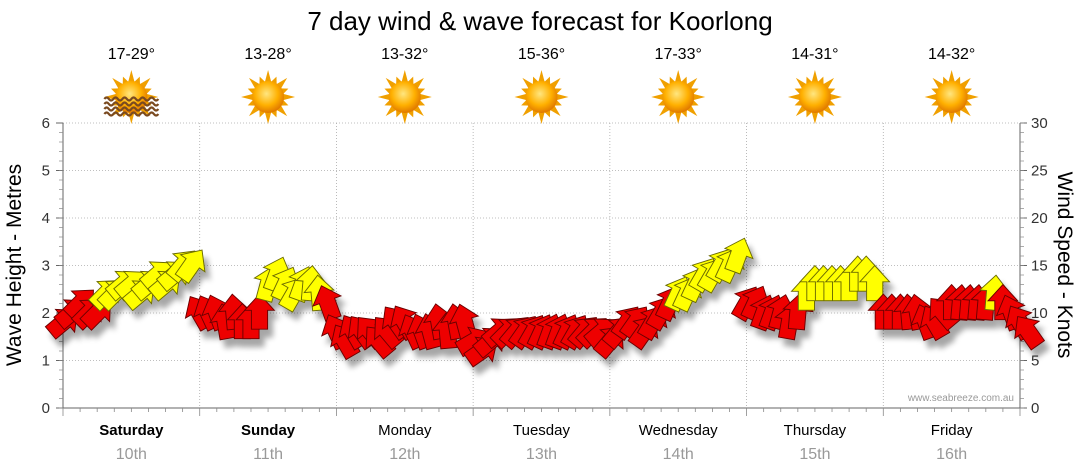 The height and width of the screenshot is (475, 1080). I want to click on right-tick-label: 5, so click(1035, 361).